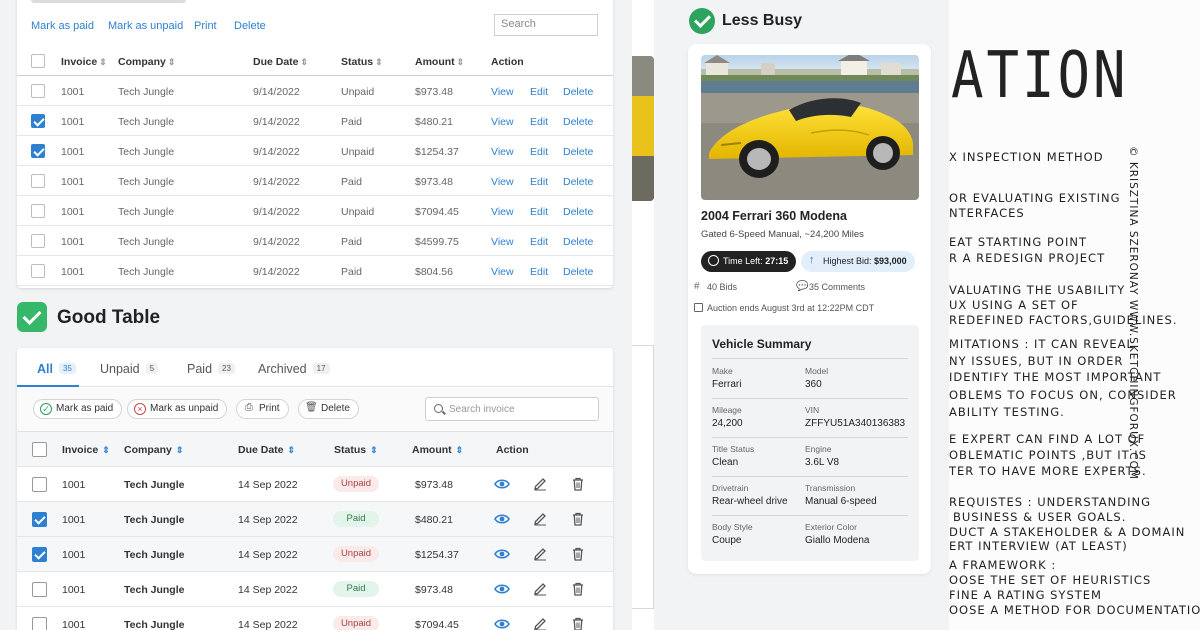 This screenshot has width=1200, height=630. I want to click on amount-cell: $480.21, so click(434, 520).